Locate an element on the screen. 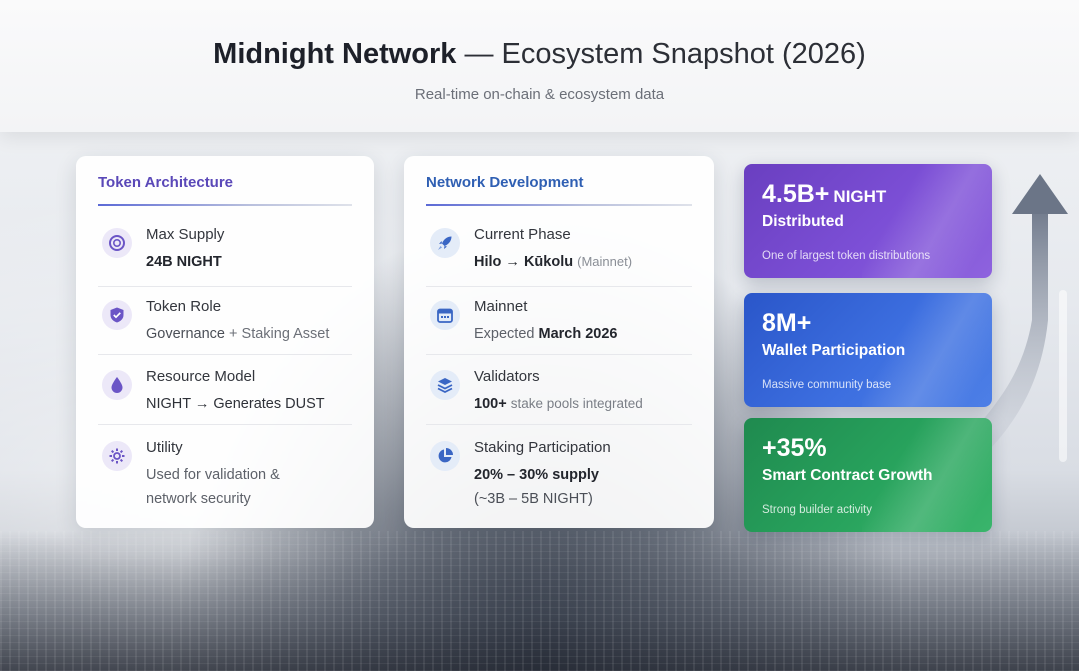 The width and height of the screenshot is (1079, 671). growth-arrow-icon is located at coordinates (1004, 322).